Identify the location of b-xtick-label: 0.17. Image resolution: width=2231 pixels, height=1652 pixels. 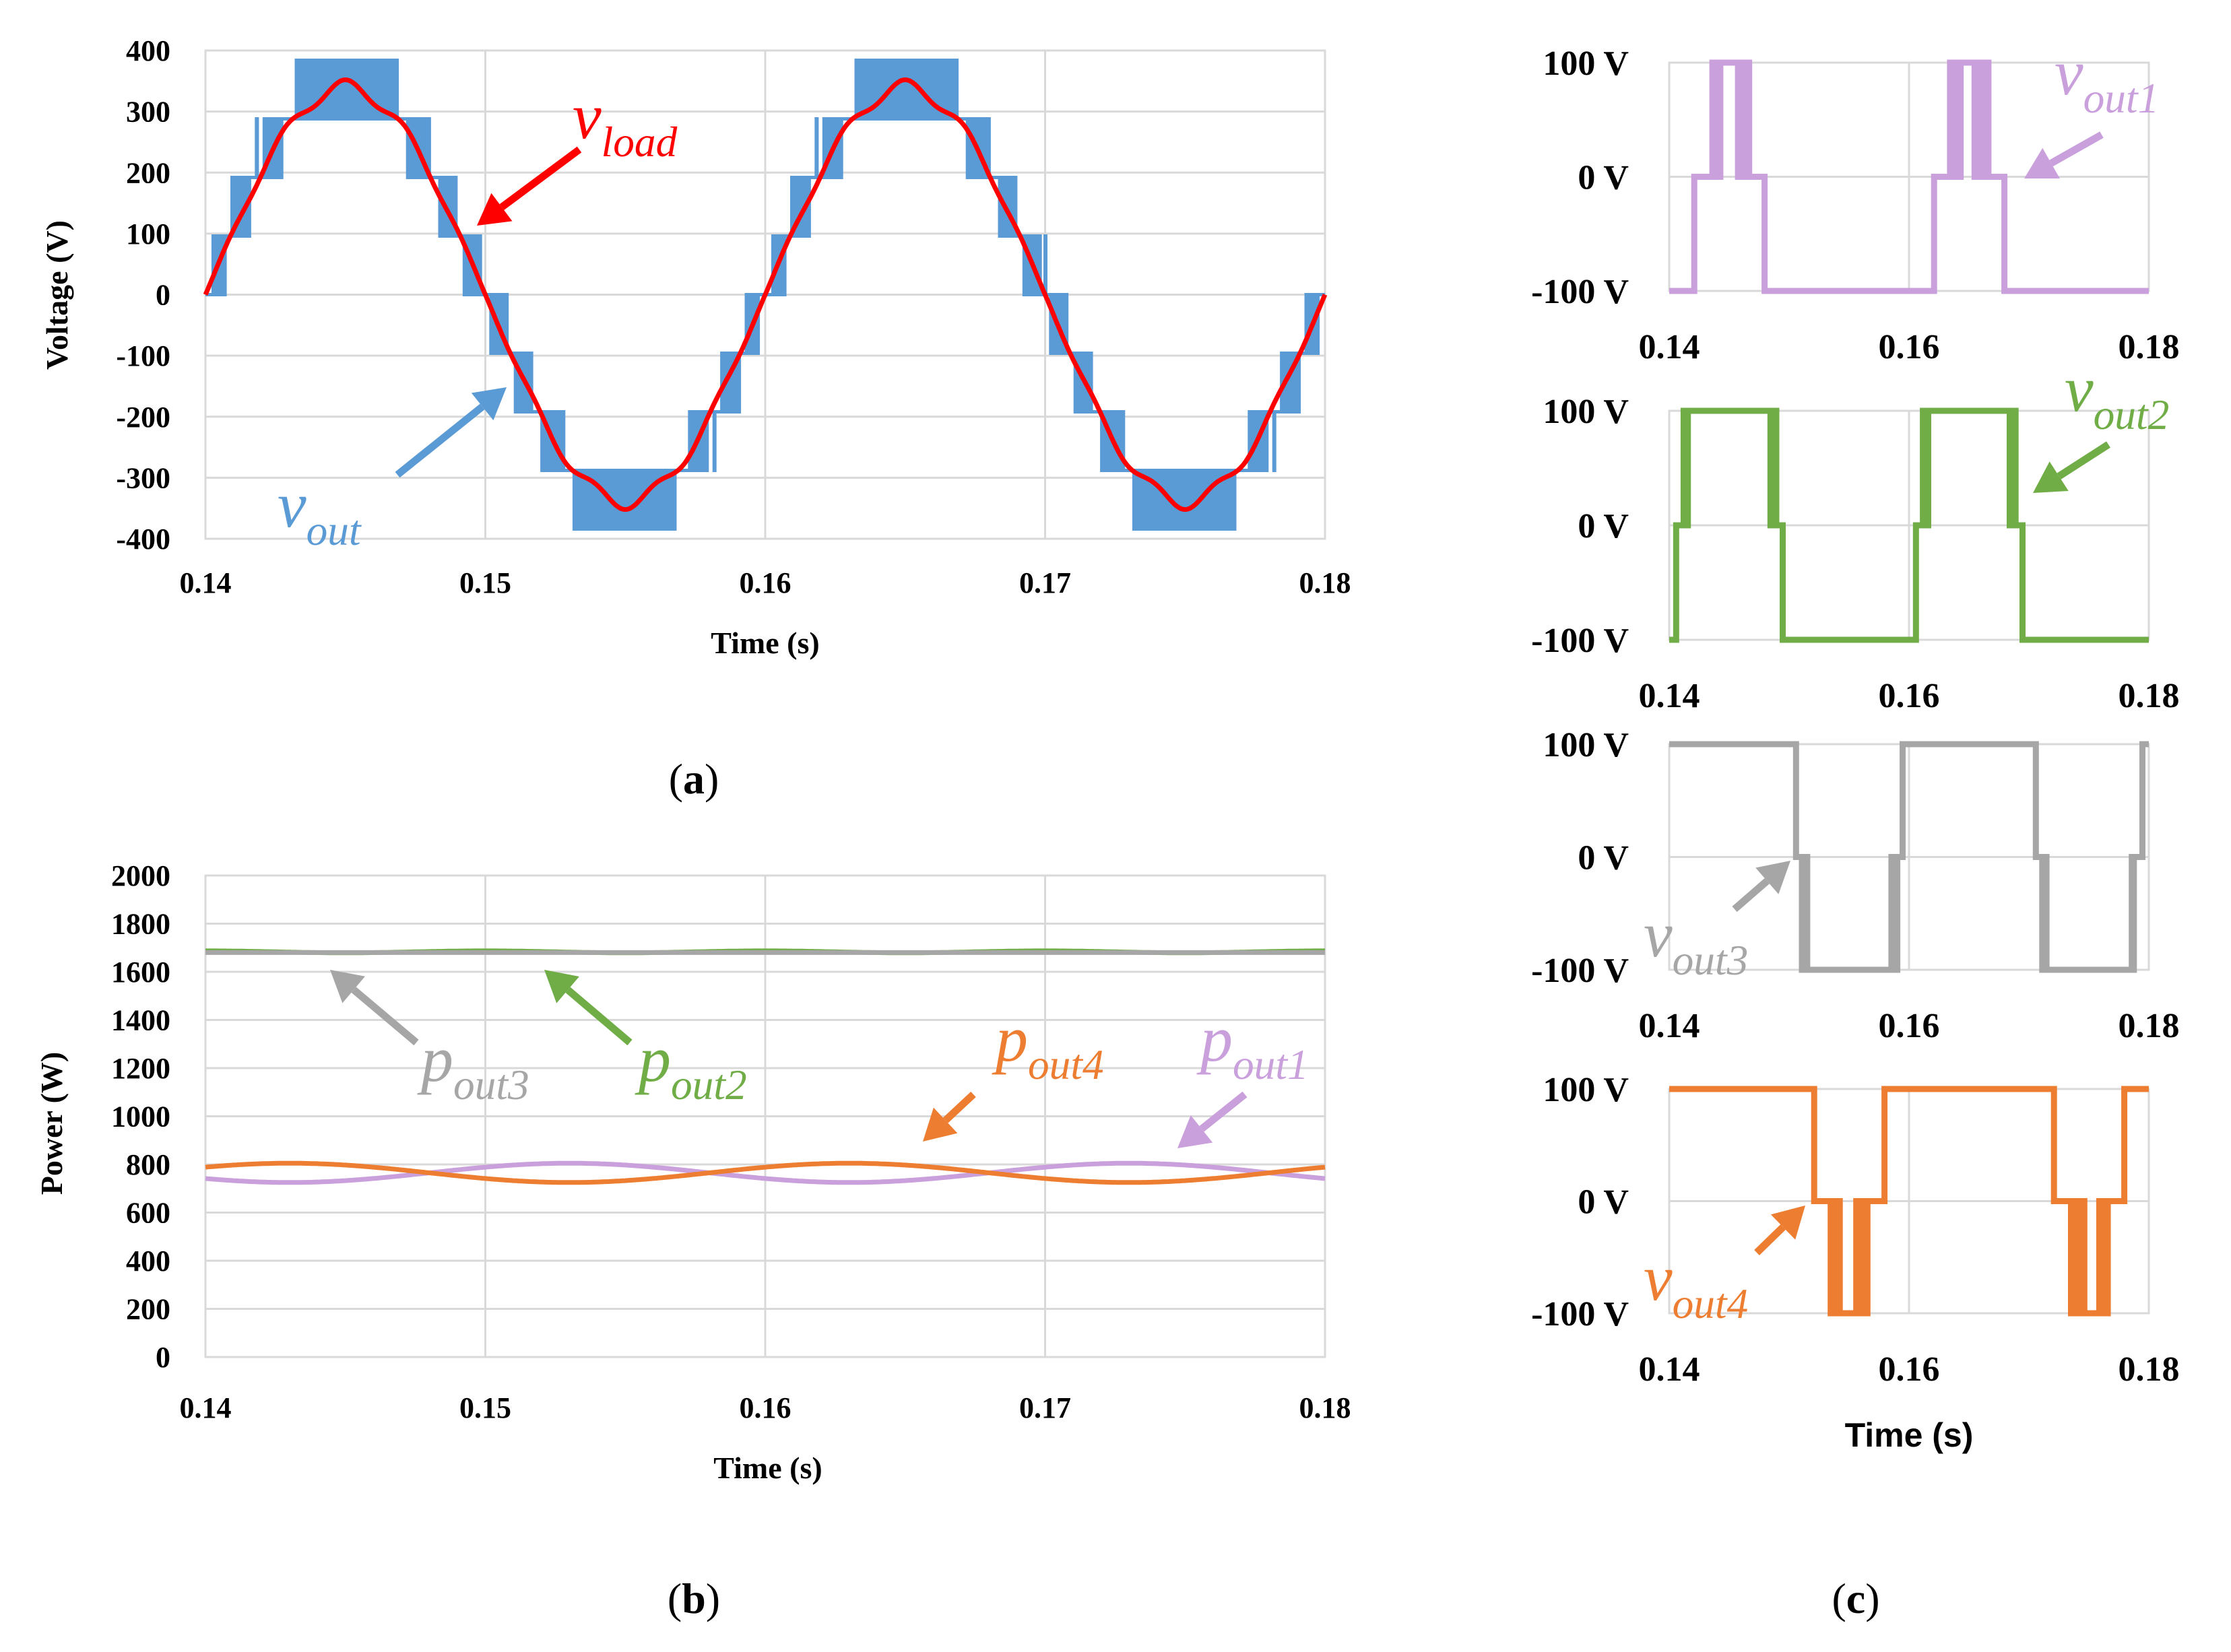
(1045, 1407).